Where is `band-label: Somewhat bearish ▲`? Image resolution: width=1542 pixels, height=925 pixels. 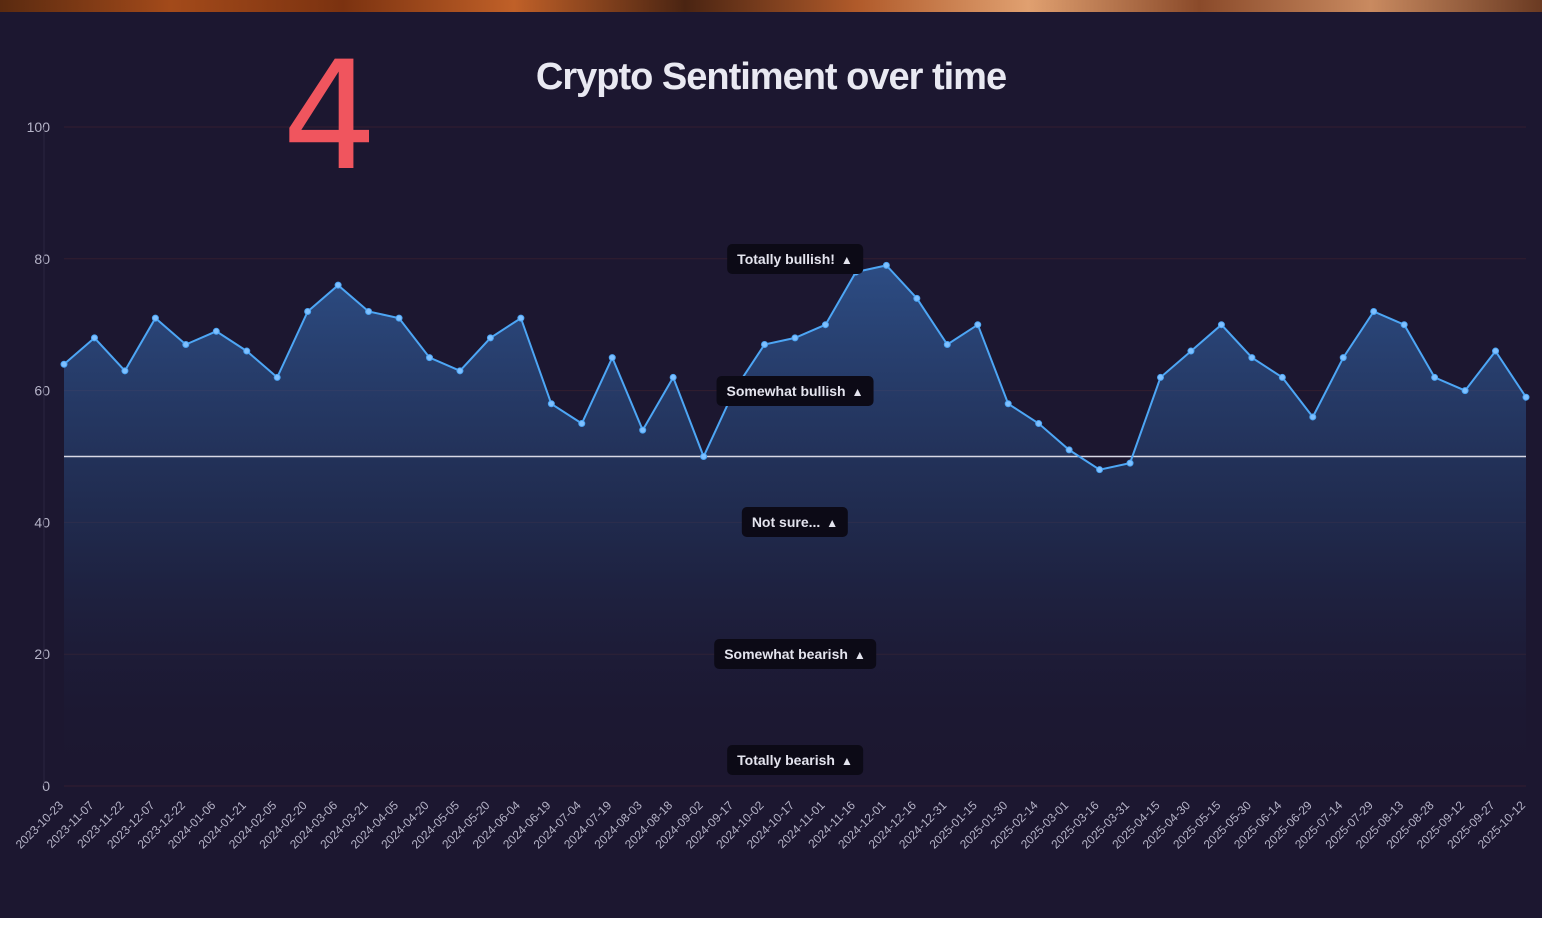 band-label: Somewhat bearish ▲ is located at coordinates (795, 654).